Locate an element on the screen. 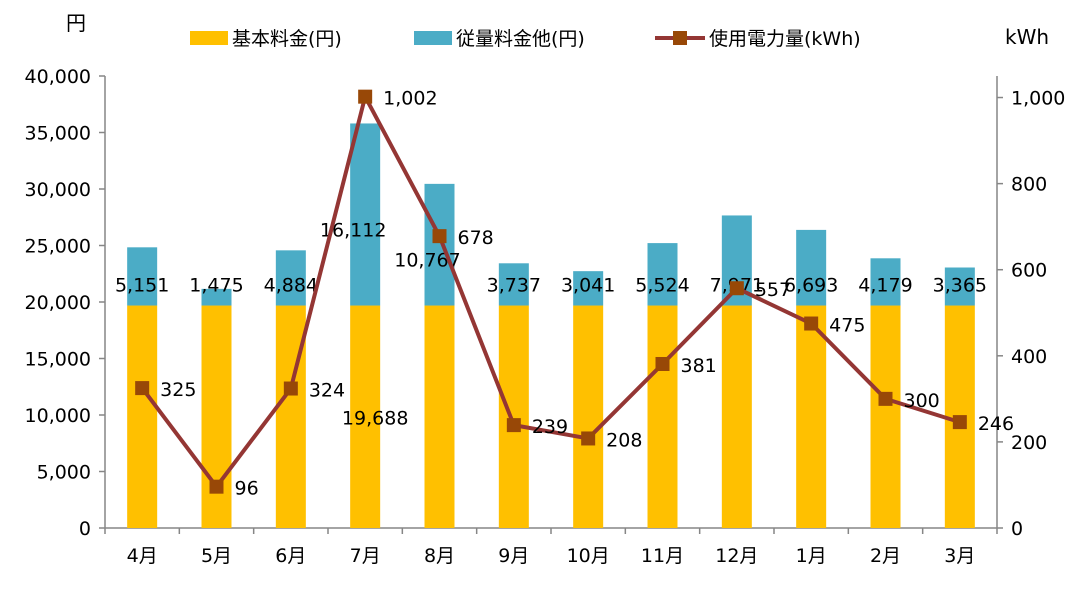 This screenshot has height=603, width=1086. kwh-data-label: 475 is located at coordinates (847, 326).